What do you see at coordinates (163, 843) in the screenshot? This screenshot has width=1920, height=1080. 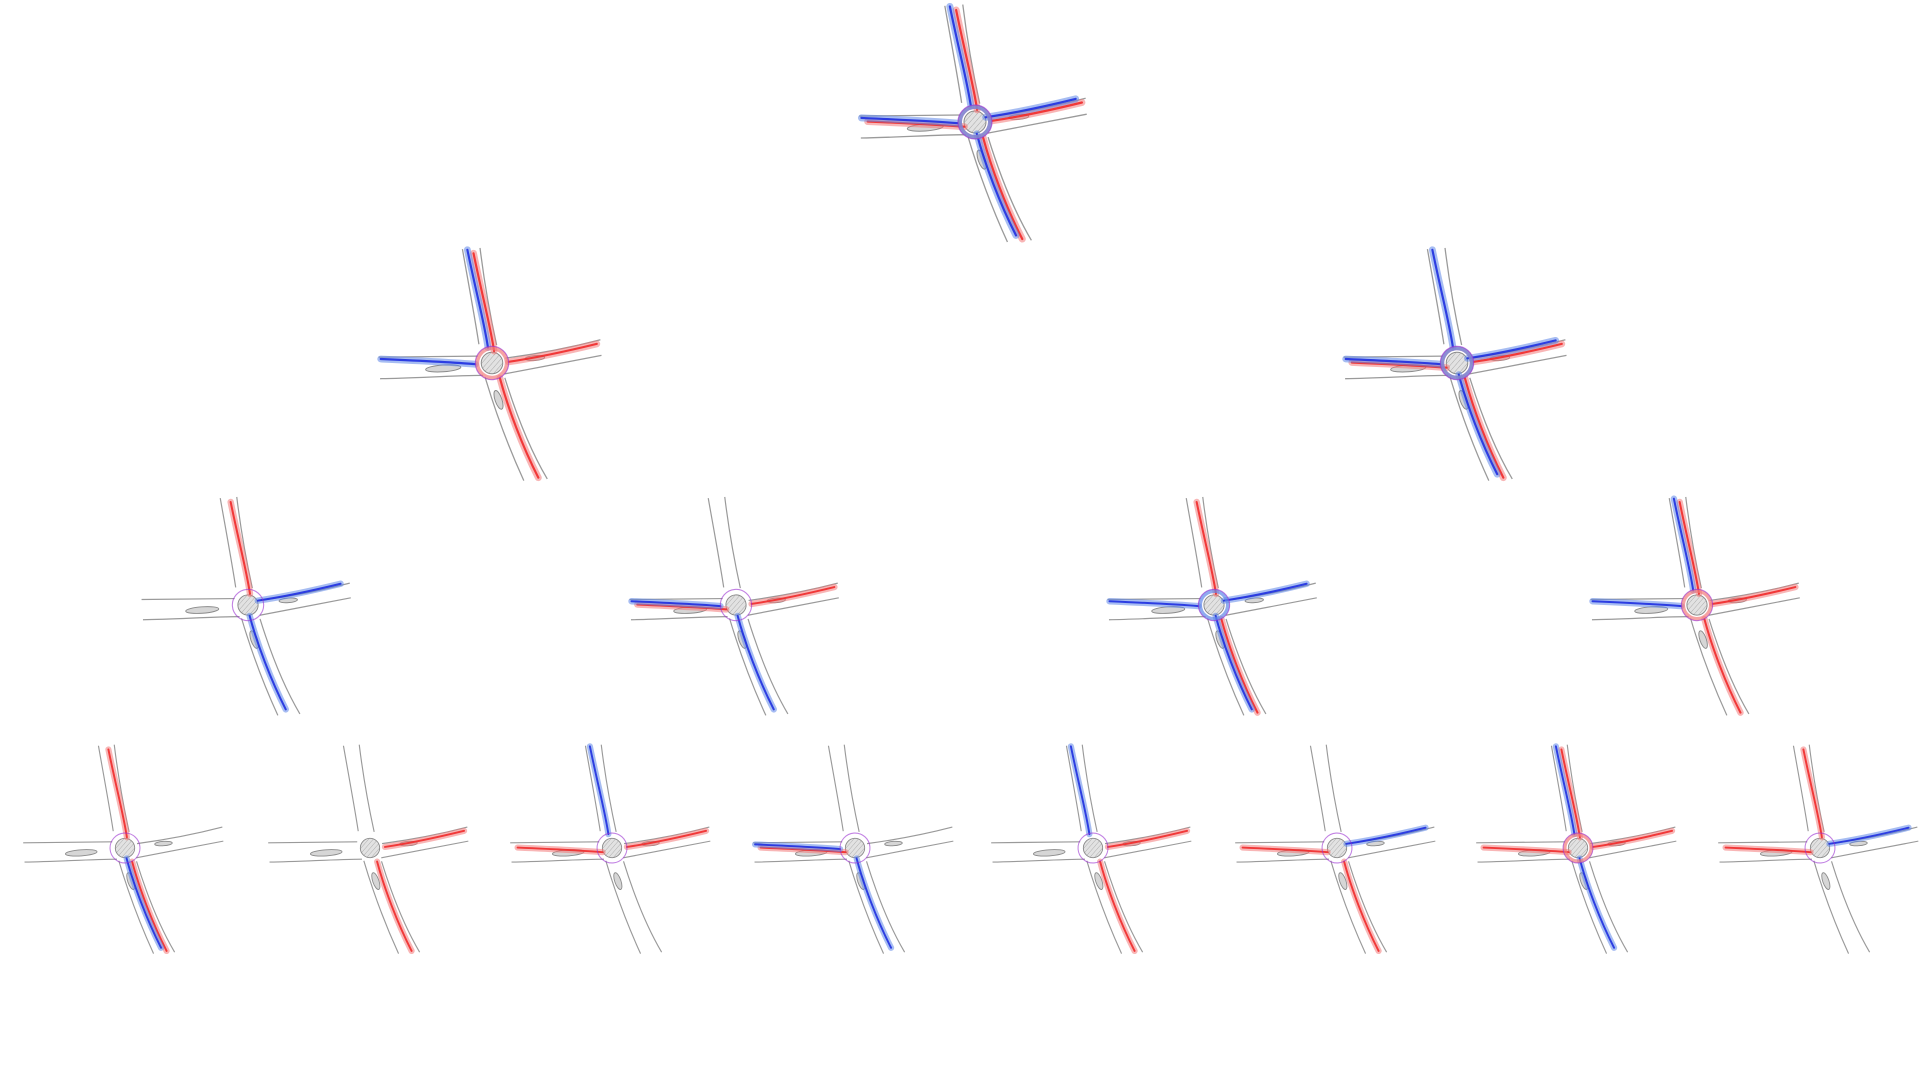 I see `east-splitter-island` at bounding box center [163, 843].